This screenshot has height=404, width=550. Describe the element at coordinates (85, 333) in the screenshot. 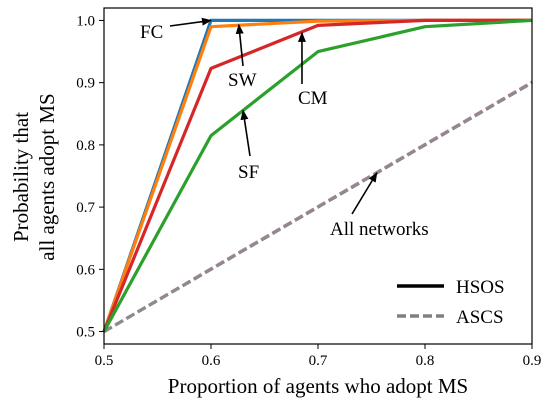

I see `y-tick-label-0: 0.5` at that location.